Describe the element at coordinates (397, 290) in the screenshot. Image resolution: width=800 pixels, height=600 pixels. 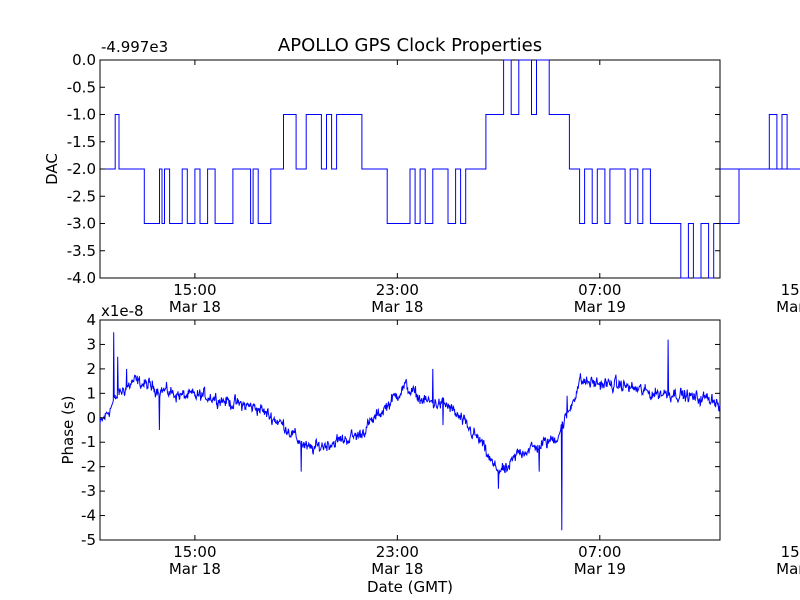
I see `dac-xtick-time-label: 23:00` at that location.